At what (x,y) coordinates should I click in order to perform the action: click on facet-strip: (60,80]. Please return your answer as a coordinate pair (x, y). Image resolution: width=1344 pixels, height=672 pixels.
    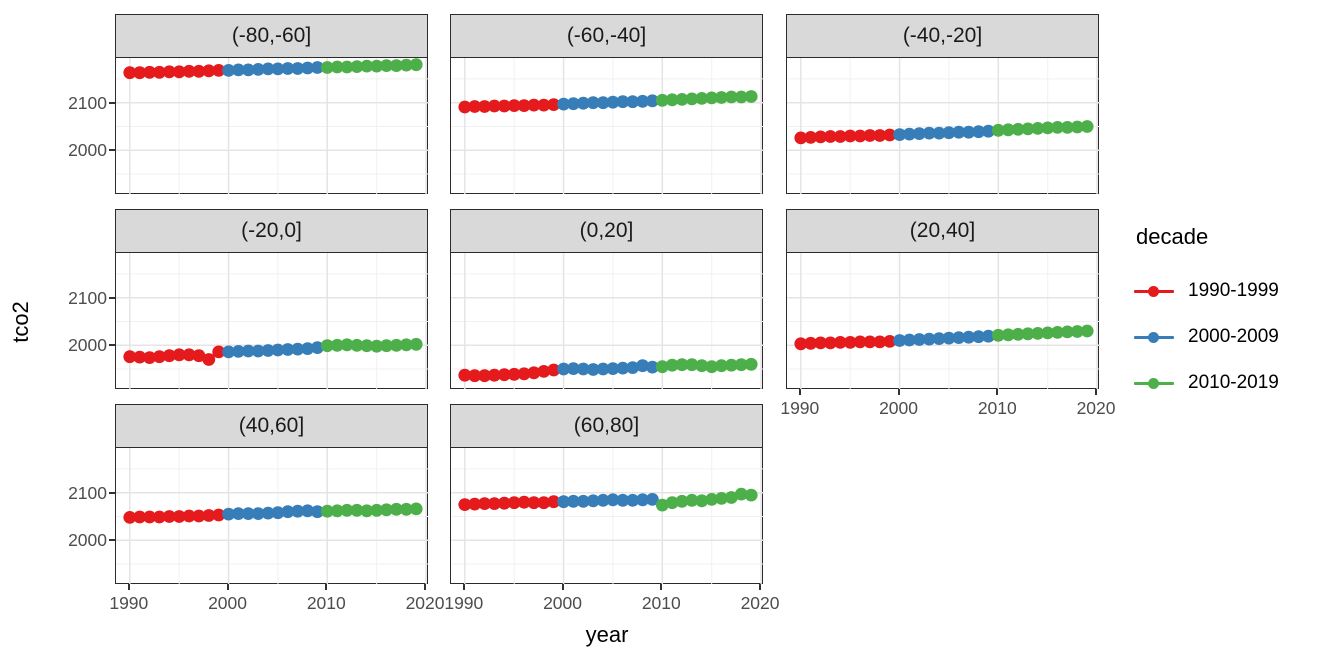
    Looking at the image, I should click on (606, 426).